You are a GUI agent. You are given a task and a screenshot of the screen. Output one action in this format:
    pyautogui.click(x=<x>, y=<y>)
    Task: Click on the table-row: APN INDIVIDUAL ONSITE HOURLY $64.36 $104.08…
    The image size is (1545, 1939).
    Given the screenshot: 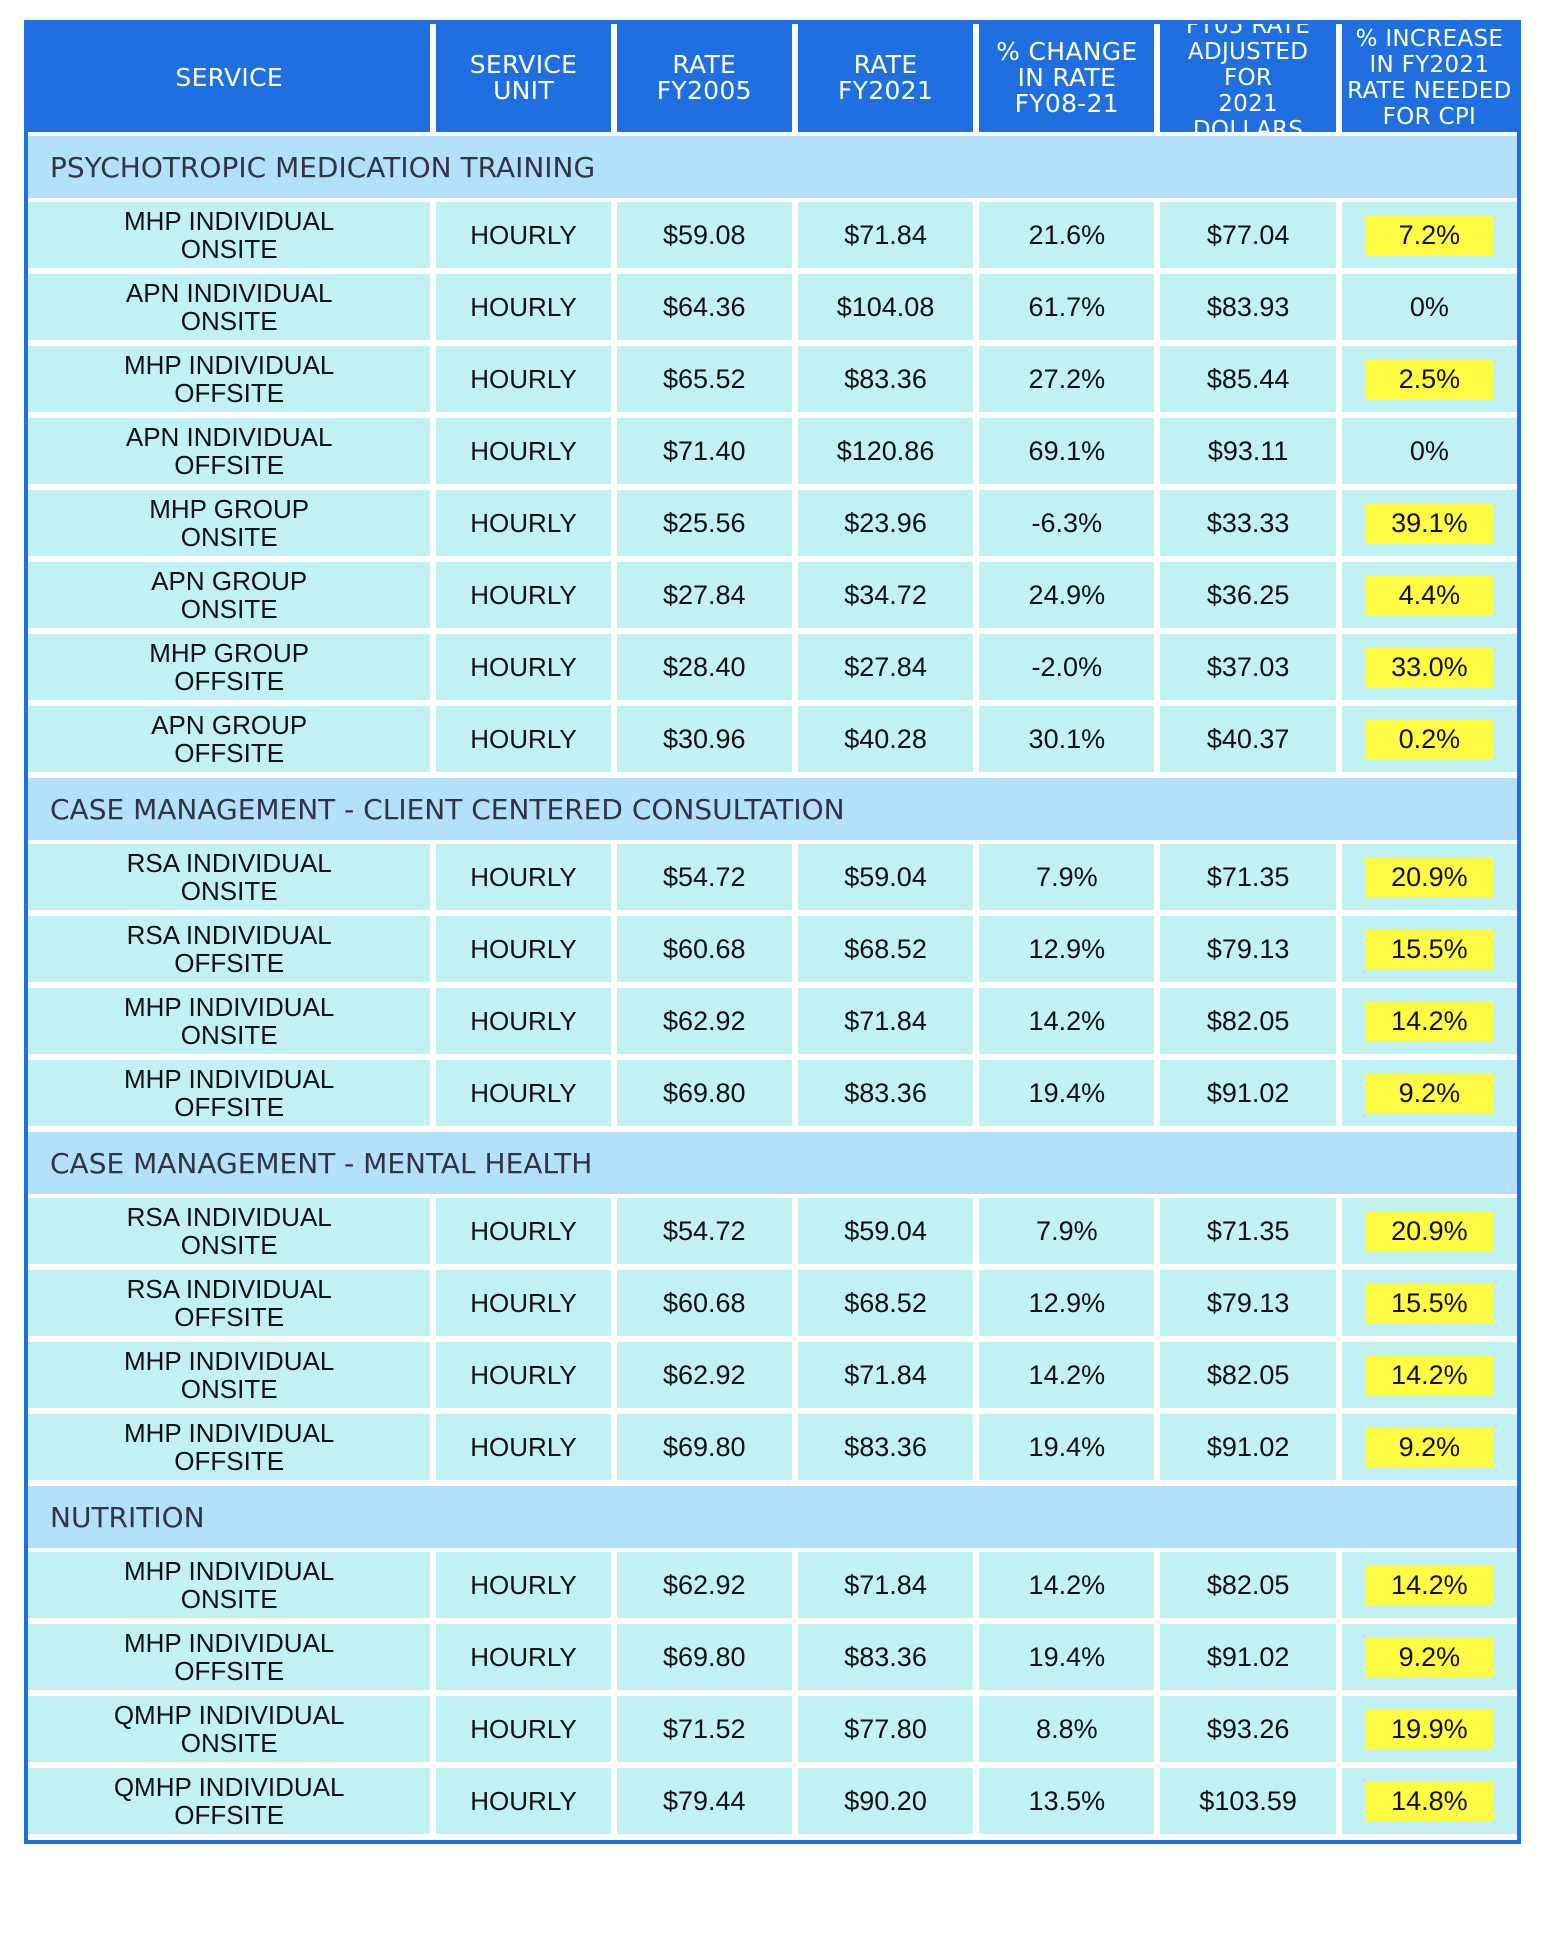 What is the action you would take?
    pyautogui.click(x=773, y=307)
    